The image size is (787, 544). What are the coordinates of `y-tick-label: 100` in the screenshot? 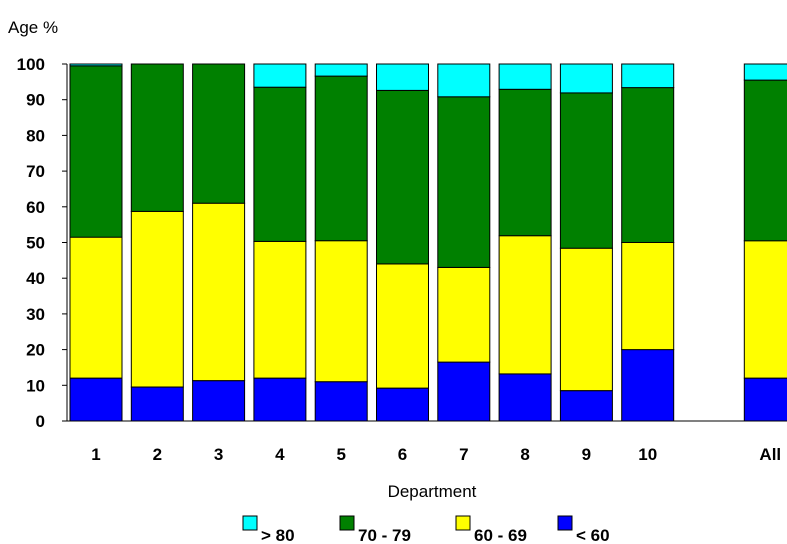 It's located at (31, 64).